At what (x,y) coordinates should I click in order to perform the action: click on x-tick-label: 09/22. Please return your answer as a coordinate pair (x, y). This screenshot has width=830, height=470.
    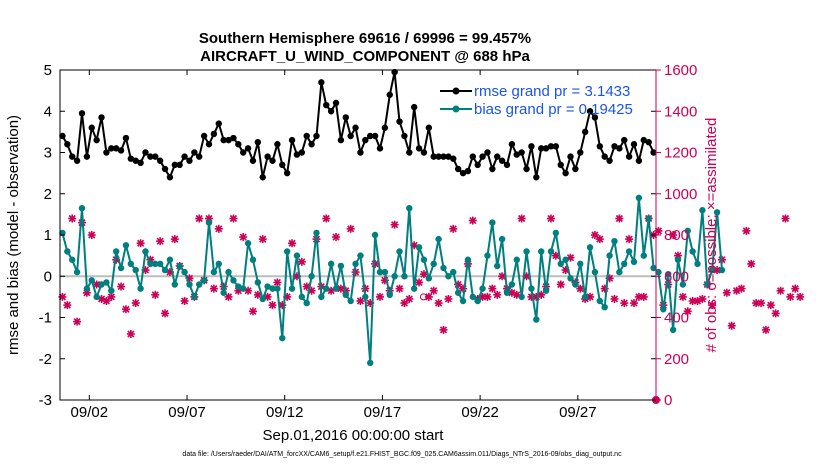
    Looking at the image, I should click on (480, 412).